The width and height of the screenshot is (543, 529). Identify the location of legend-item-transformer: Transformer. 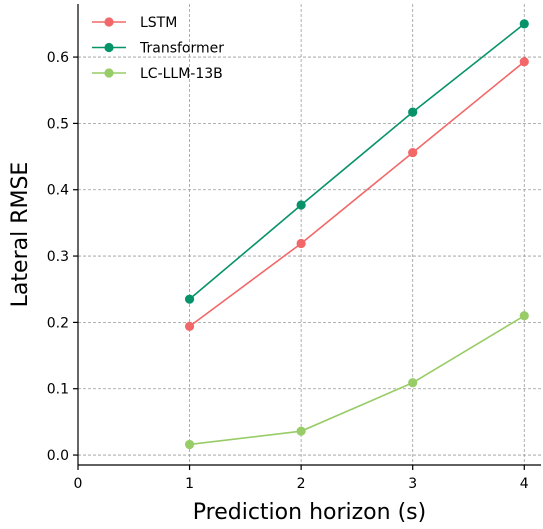
(158, 49).